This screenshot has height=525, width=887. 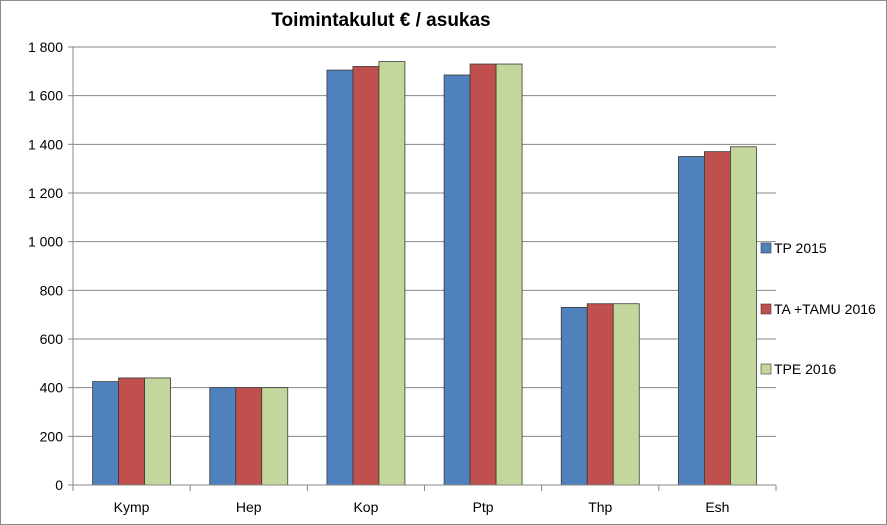 I want to click on x-tick-label: Kop, so click(x=365, y=507).